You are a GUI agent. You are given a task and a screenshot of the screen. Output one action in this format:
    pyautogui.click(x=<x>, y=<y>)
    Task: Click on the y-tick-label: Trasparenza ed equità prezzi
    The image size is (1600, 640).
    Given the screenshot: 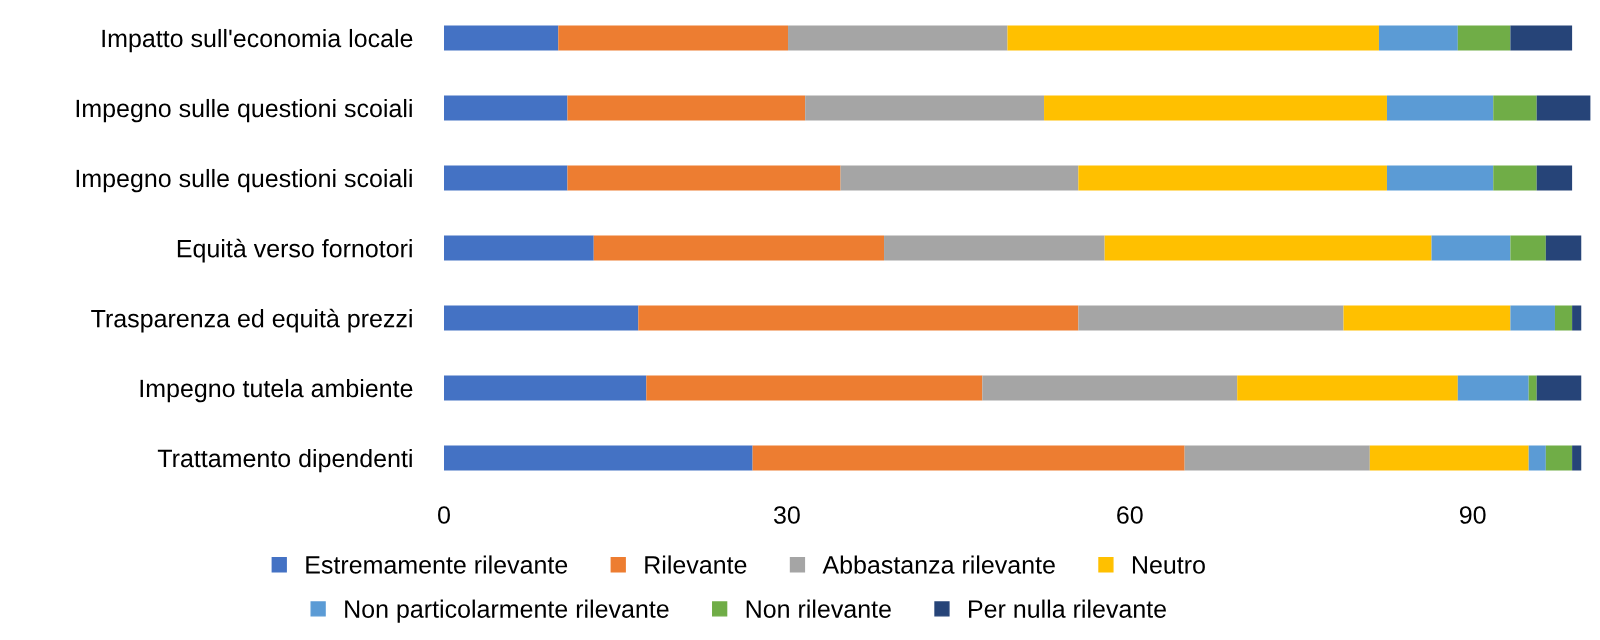 What is the action you would take?
    pyautogui.click(x=251, y=320)
    